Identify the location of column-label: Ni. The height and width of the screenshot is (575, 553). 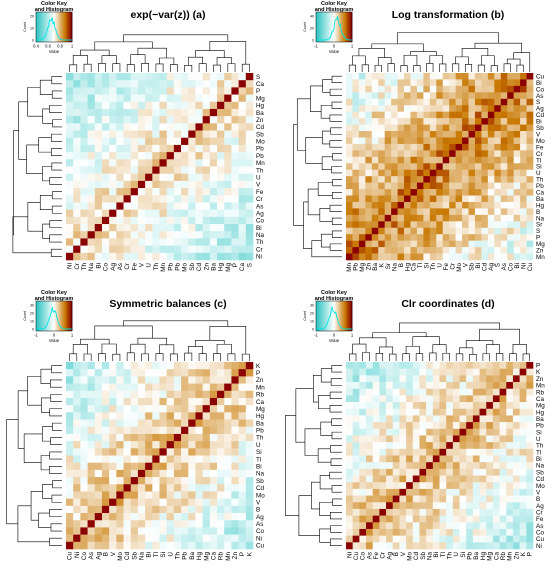
(70, 266).